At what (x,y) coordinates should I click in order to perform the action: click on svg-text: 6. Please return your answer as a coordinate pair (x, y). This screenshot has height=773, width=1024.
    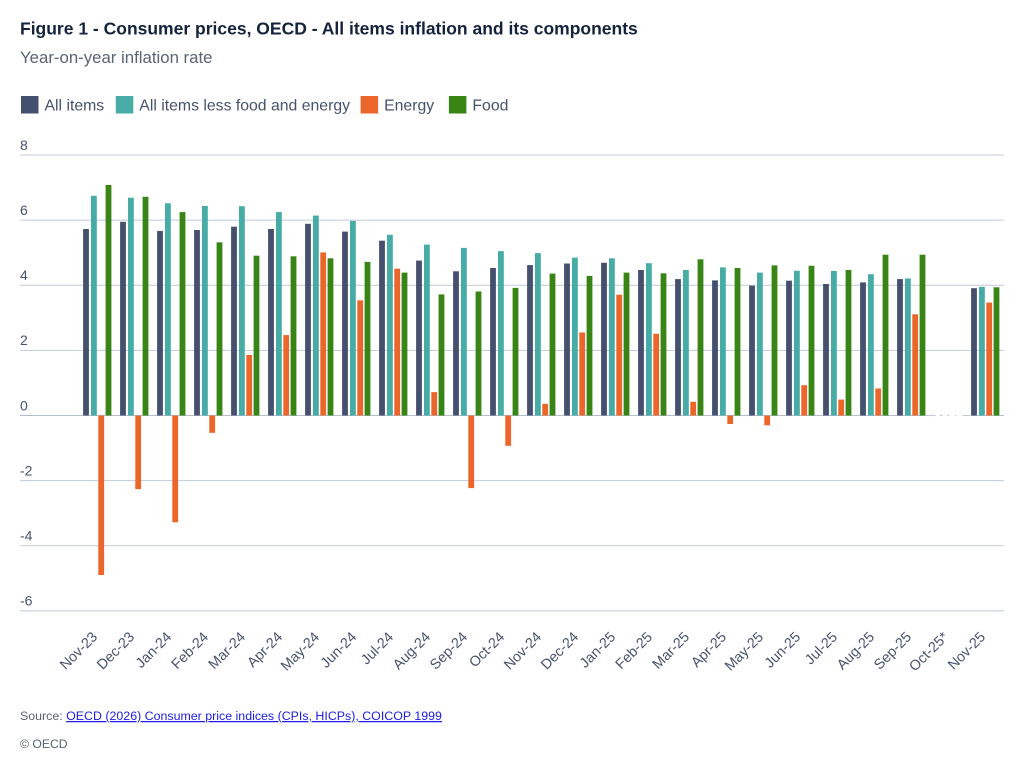
    Looking at the image, I should click on (24, 210).